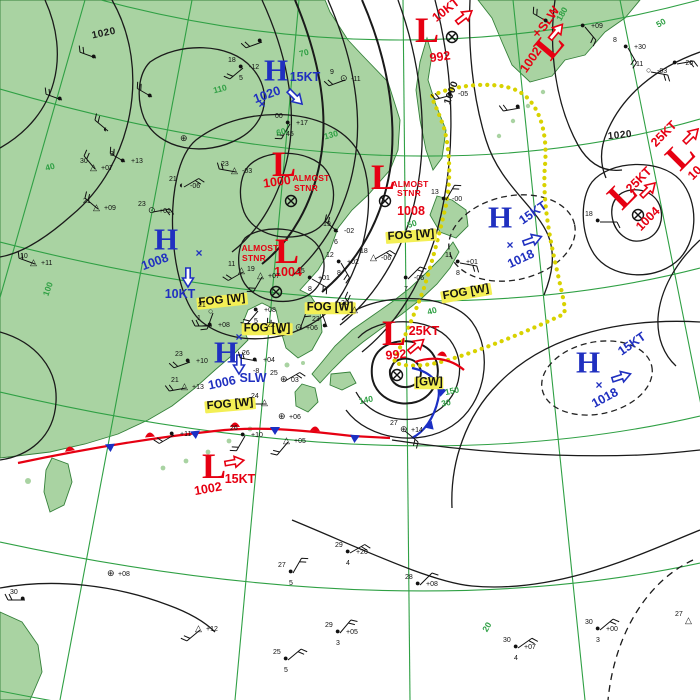 The height and width of the screenshot is (700, 700). Describe the element at coordinates (301, 271) in the screenshot. I see `station-temp: 15` at that location.